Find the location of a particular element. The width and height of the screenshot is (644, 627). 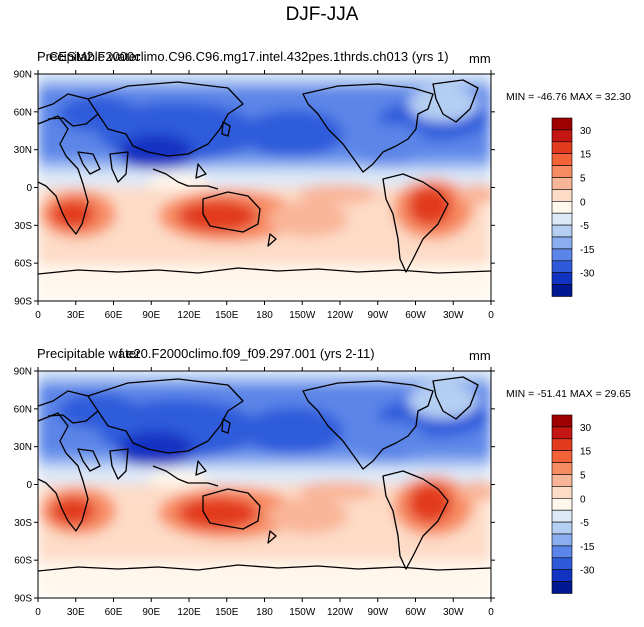

panel-2-units: mm is located at coordinates (480, 355).